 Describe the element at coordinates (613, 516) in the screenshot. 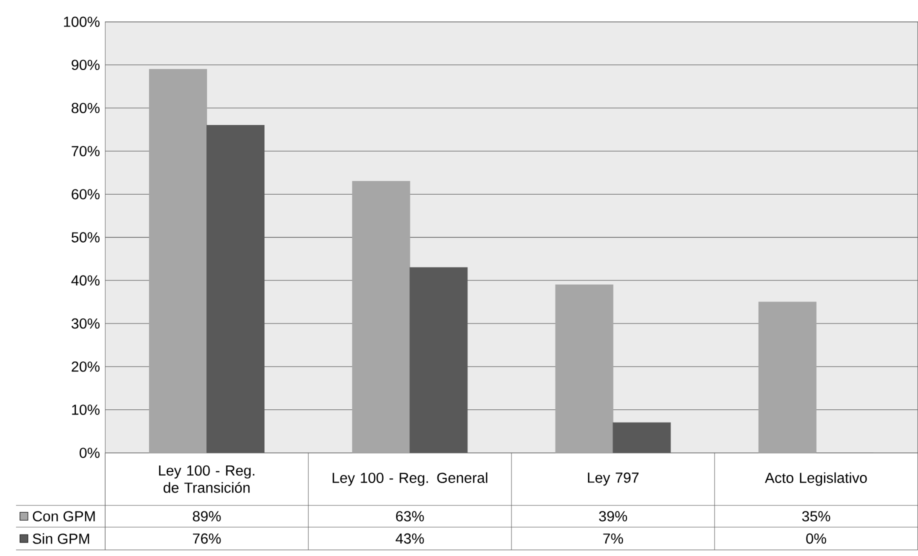

I see `data-label: 39%` at that location.